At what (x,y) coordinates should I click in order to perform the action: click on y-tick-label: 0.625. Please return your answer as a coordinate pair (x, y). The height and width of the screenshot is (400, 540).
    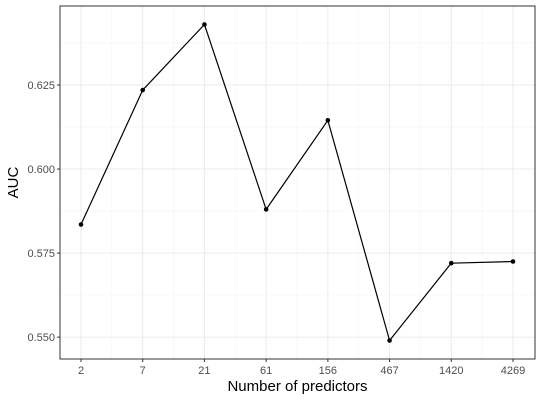
    Looking at the image, I should click on (41, 86).